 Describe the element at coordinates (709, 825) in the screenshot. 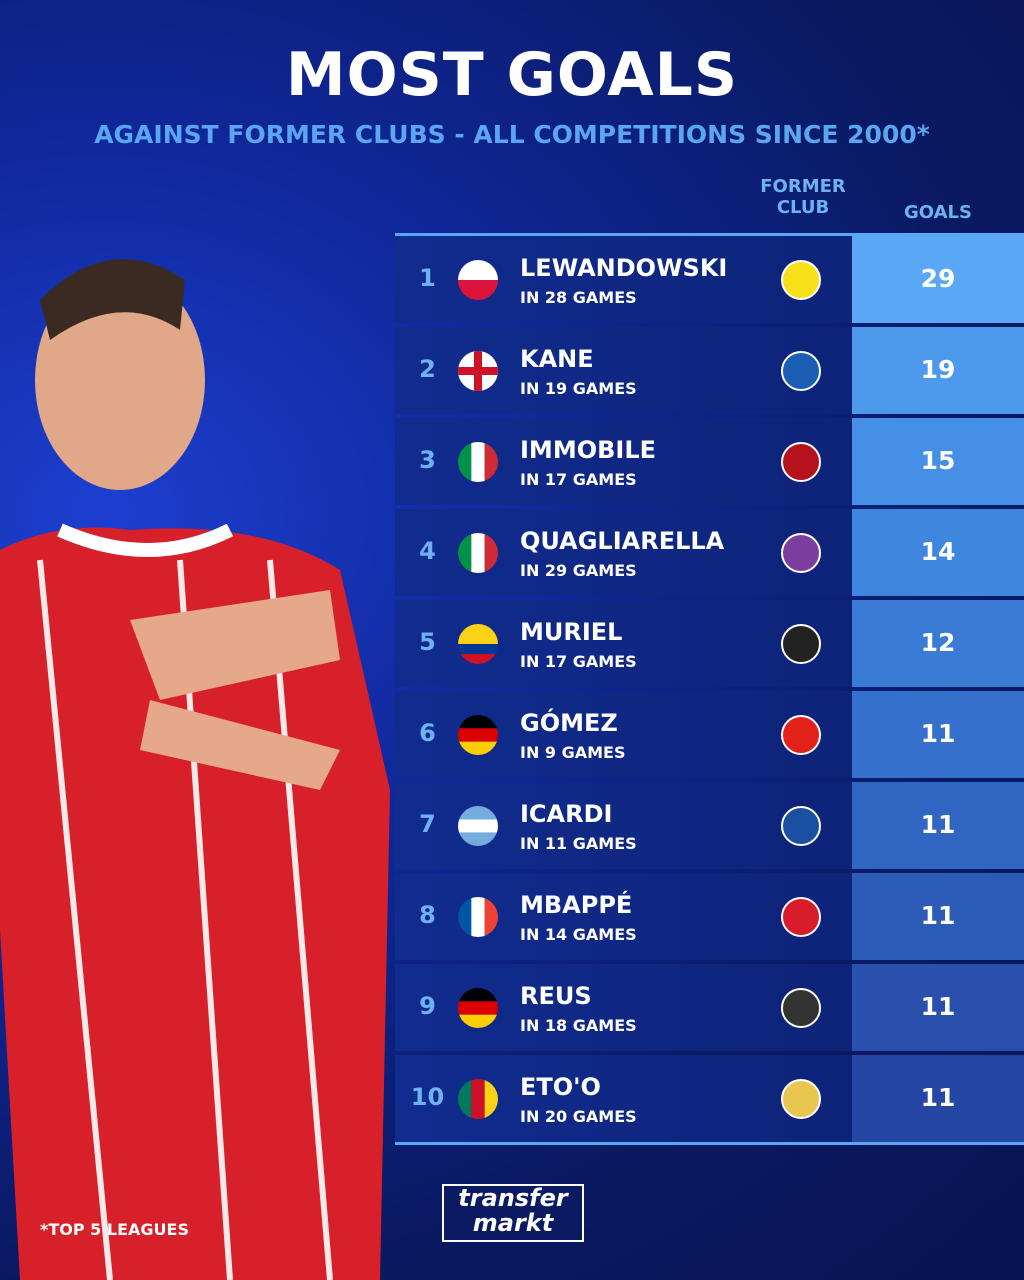

I see `table-row: 7 ICARDI IN 11 GAMES 11` at that location.